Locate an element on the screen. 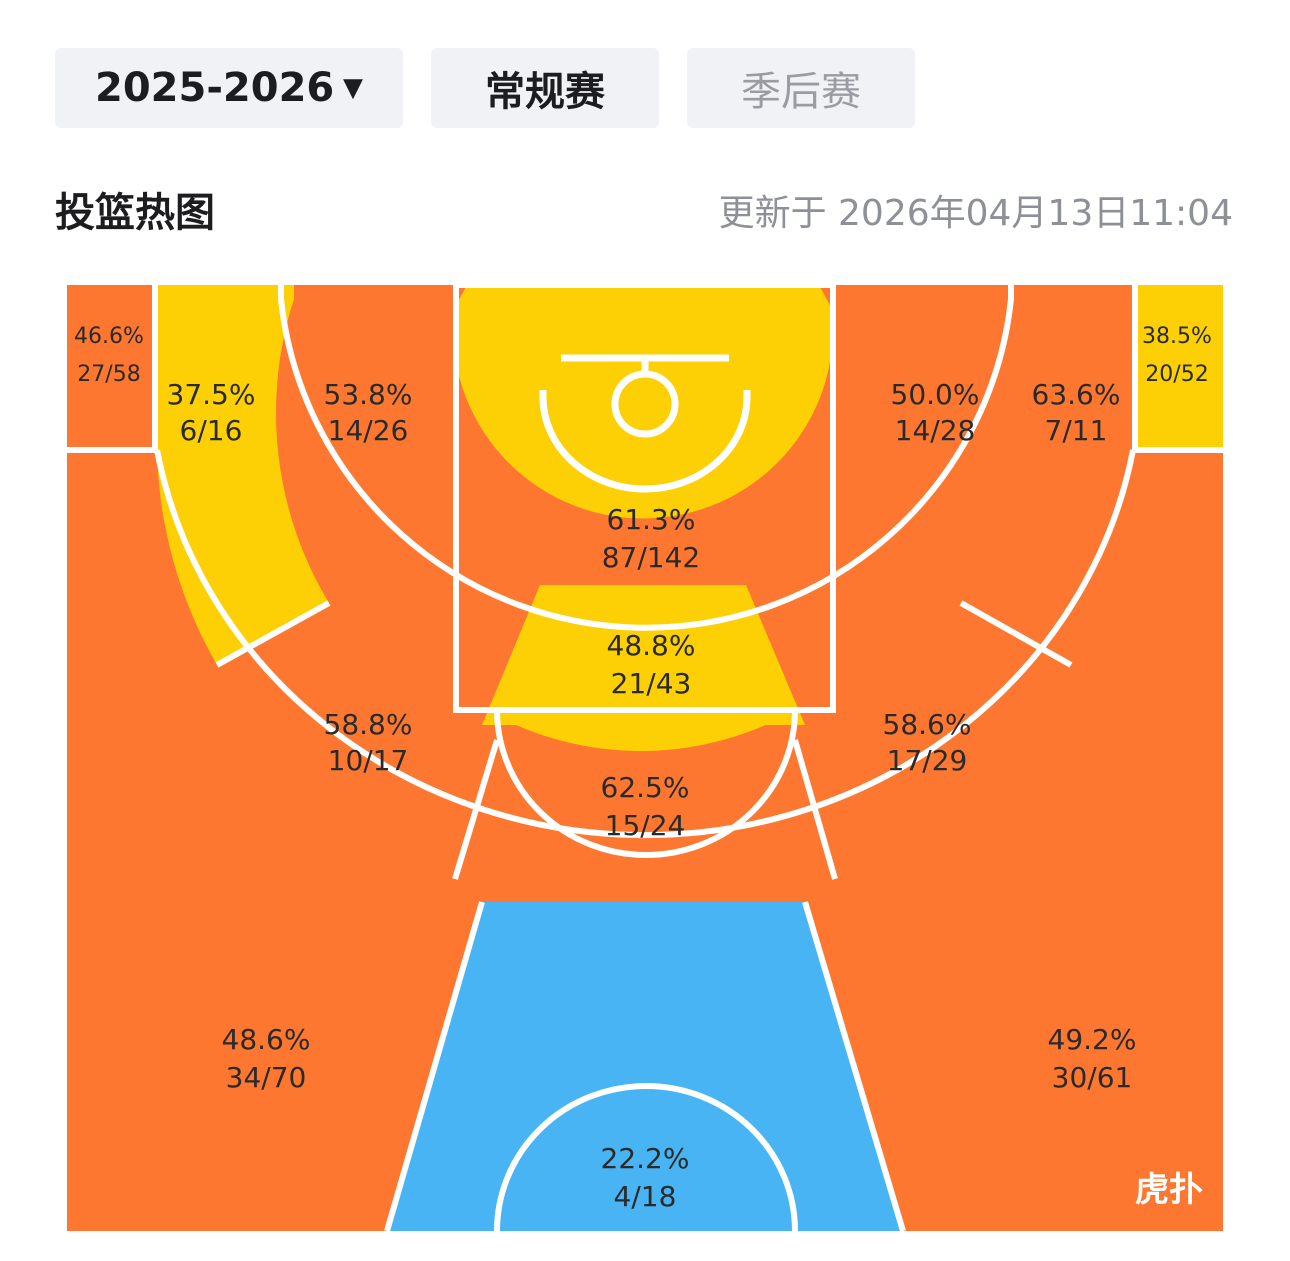 Image resolution: width=1290 pixels, height=1261 pixels. zone-left-wing-three-made-attempts: 34/70 is located at coordinates (266, 1077).